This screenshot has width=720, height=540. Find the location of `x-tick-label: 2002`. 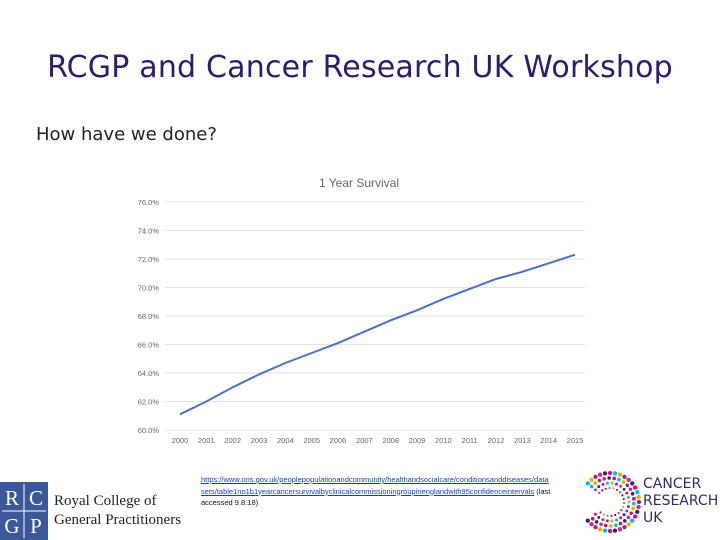

x-tick-label: 2002 is located at coordinates (232, 440).